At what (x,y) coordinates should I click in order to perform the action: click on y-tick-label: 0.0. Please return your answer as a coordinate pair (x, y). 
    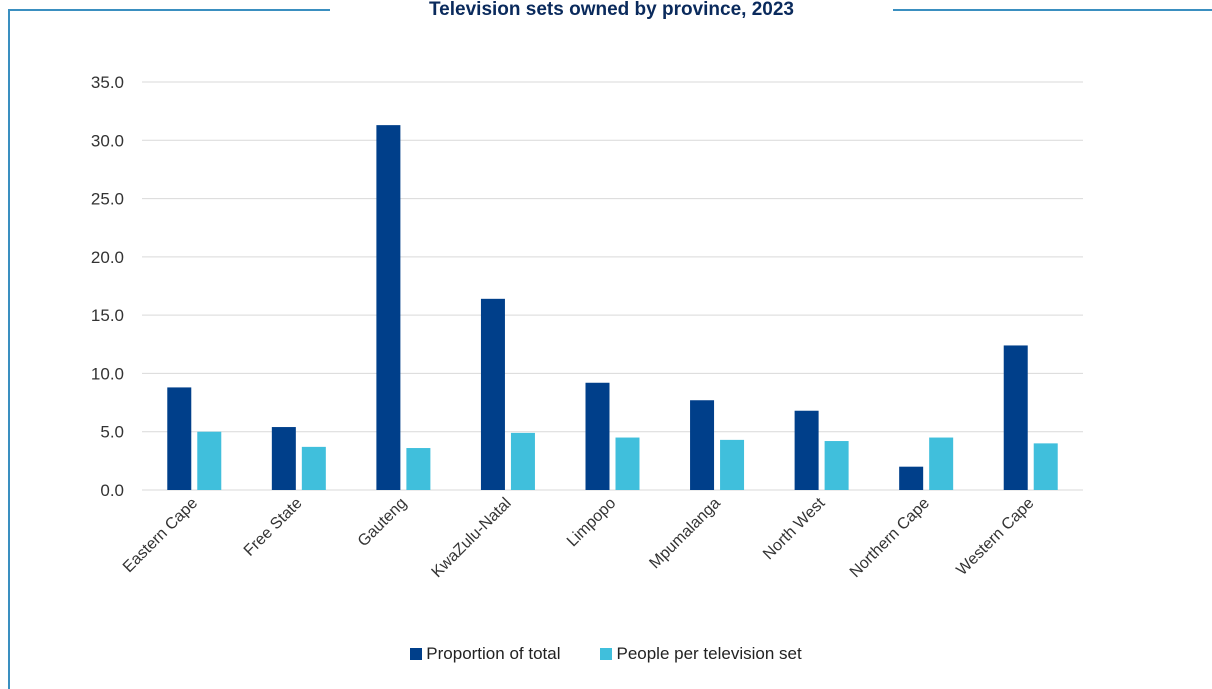
    Looking at the image, I should click on (112, 490).